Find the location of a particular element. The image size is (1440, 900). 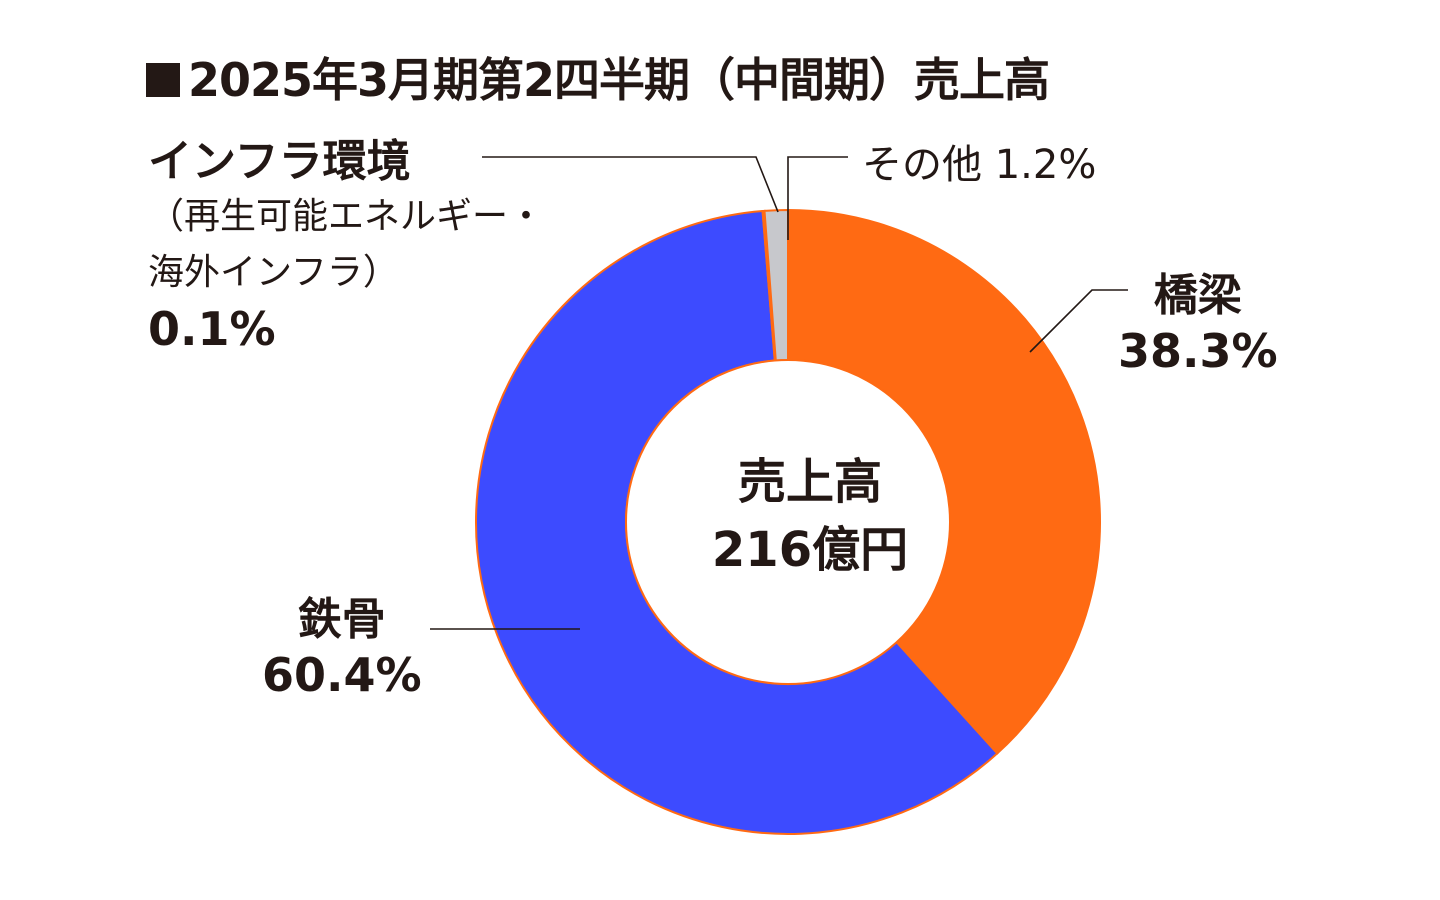

label-steel: 鉄骨 60.4% is located at coordinates (342, 648).